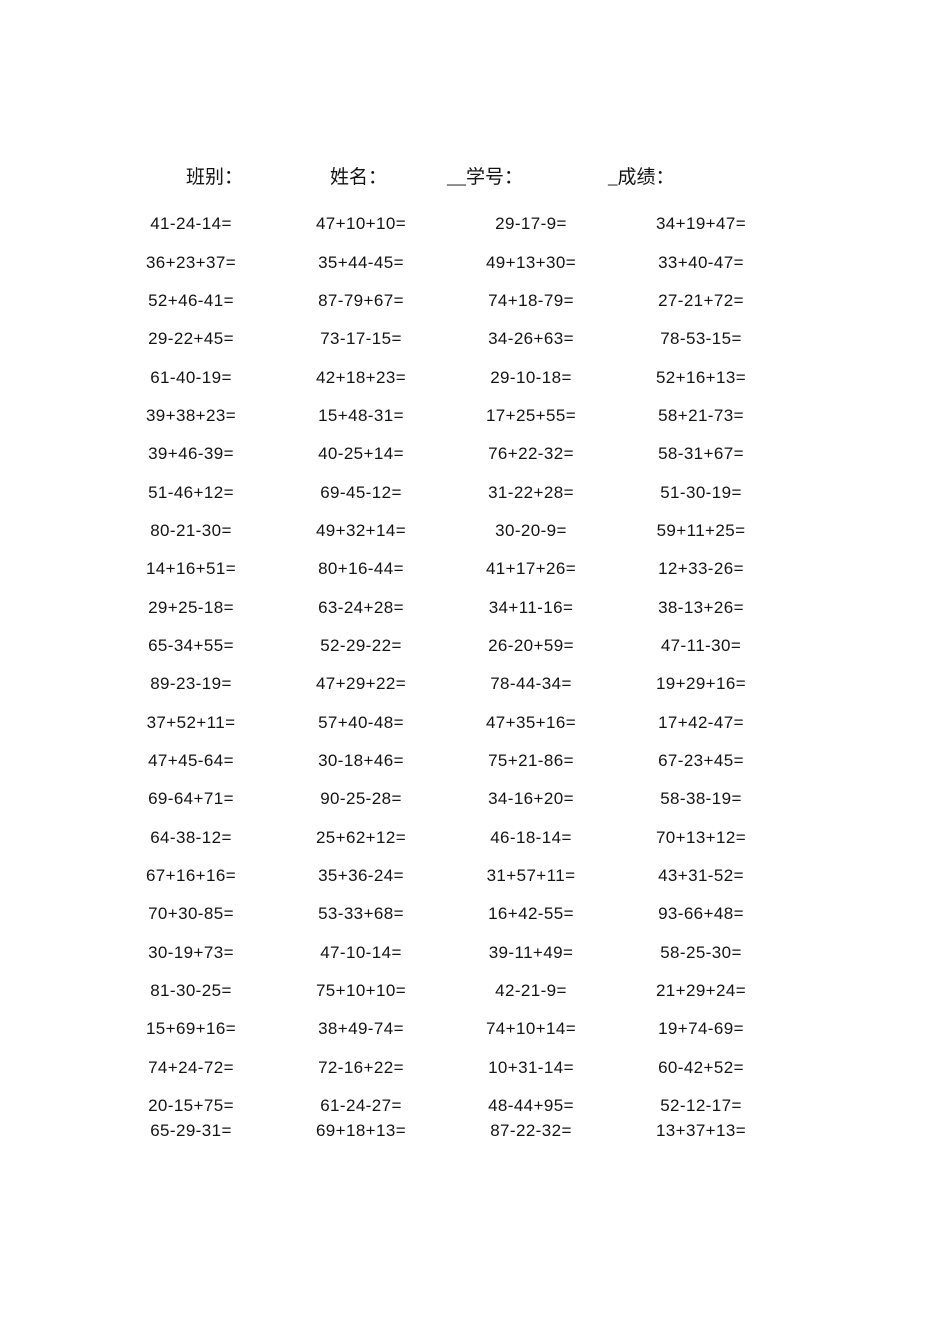 The image size is (950, 1344). Describe the element at coordinates (531, 1131) in the screenshot. I see `problem-cell: 87-22-32=` at that location.